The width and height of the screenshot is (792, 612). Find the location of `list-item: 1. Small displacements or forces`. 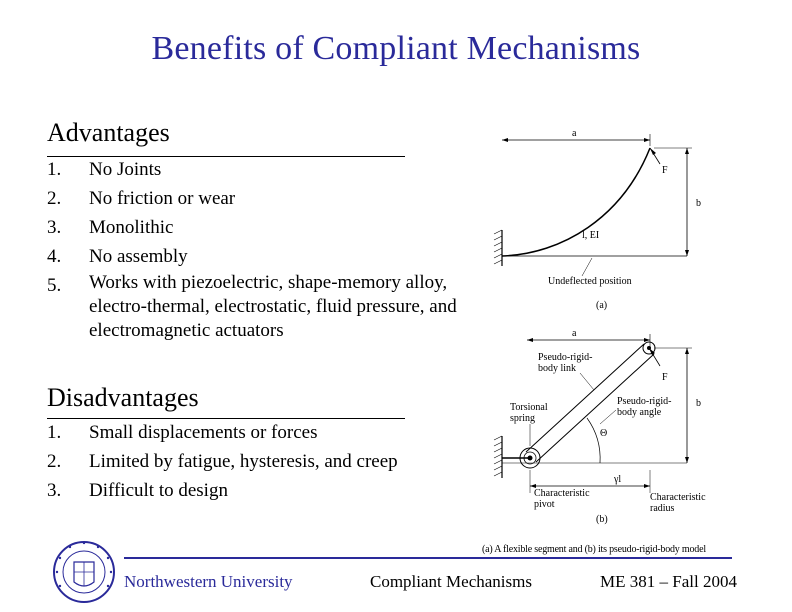

list-item: 1. Small displacements or forces is located at coordinates (257, 432).